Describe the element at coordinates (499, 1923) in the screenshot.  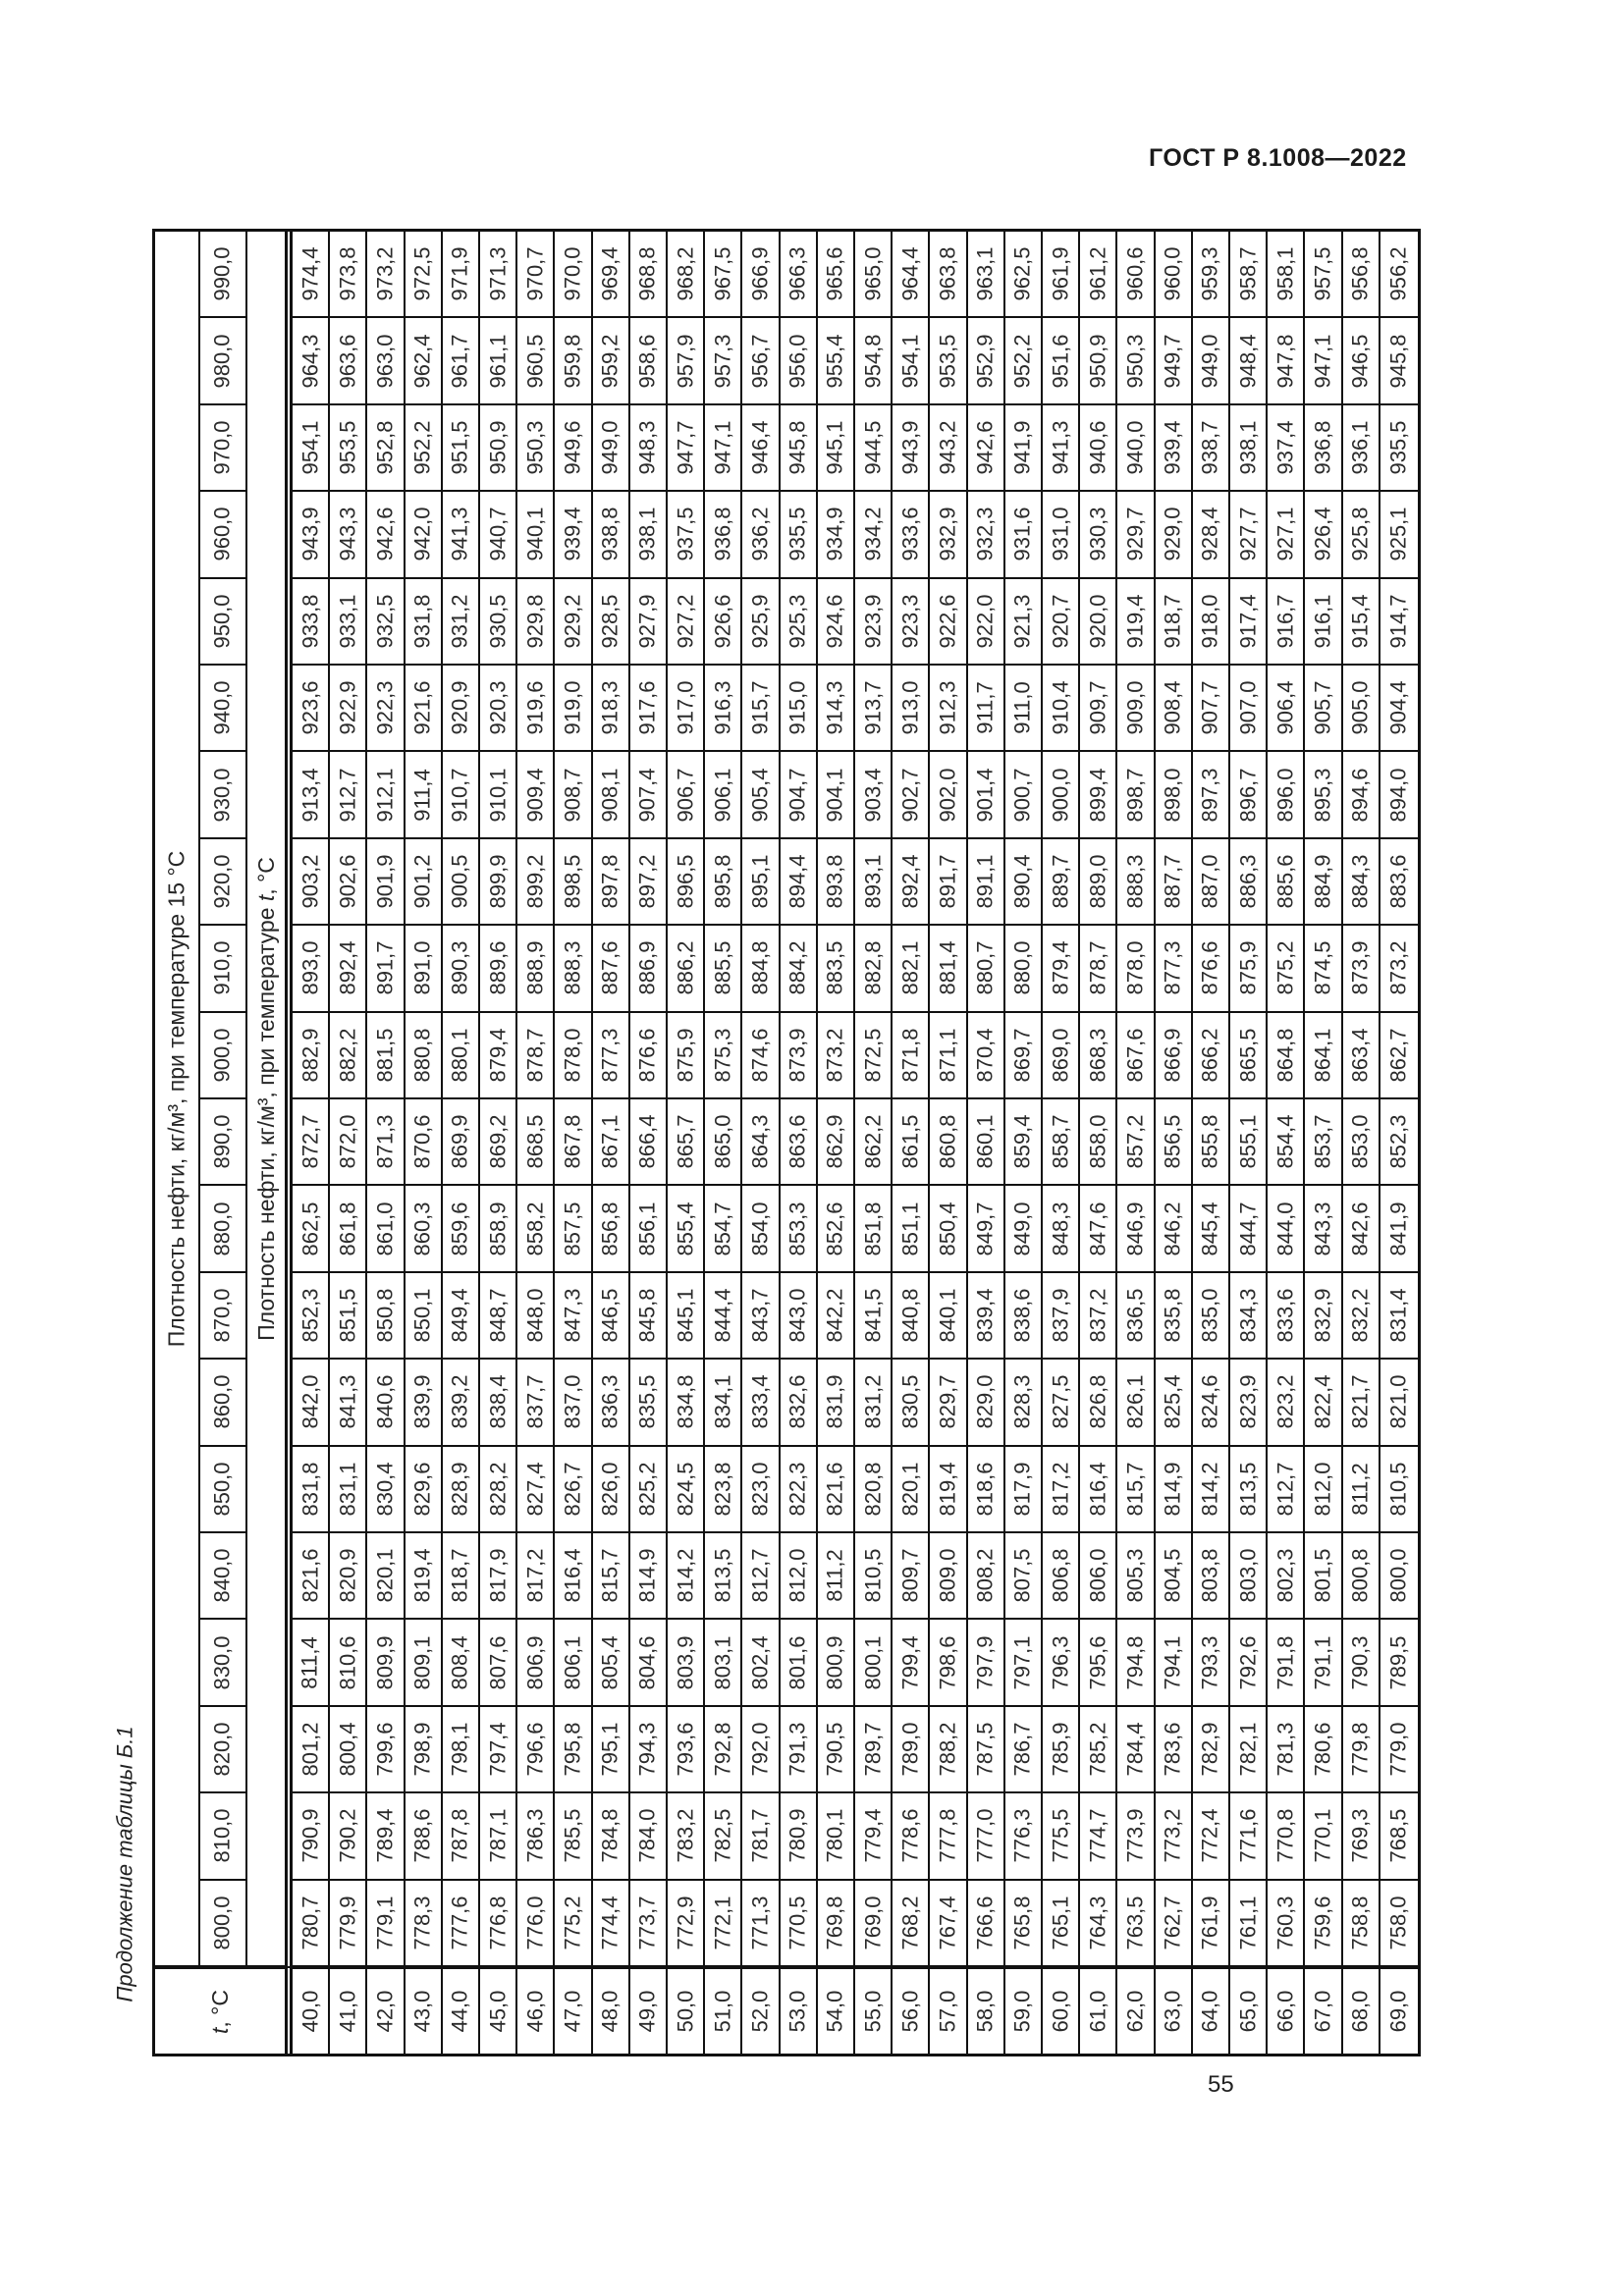
I see `density-value-cell: 776,8` at that location.